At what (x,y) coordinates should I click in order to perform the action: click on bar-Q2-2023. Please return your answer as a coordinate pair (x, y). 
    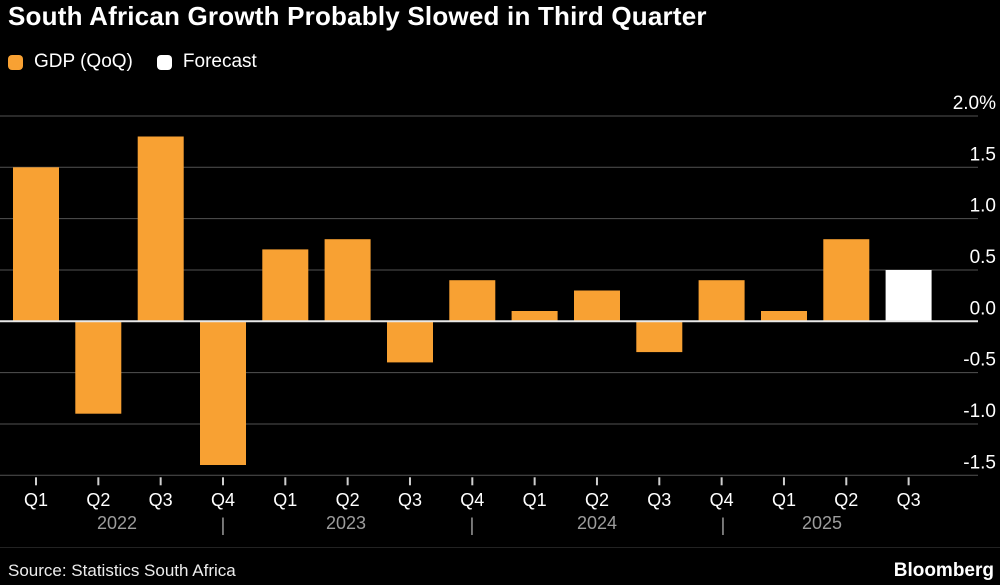
    Looking at the image, I should click on (347, 280).